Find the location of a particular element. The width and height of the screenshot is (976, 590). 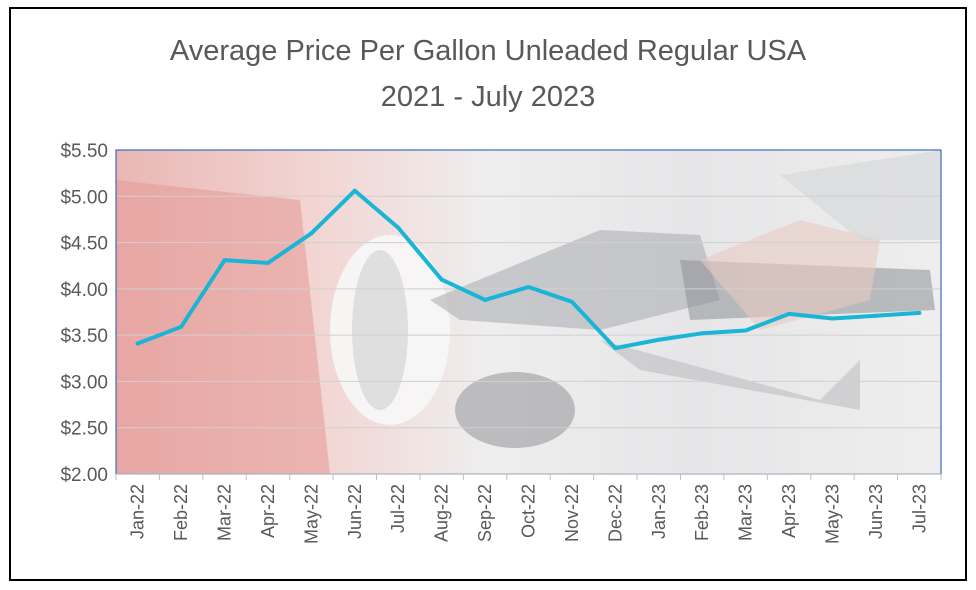

x-tick-label: May-23 is located at coordinates (832, 514).